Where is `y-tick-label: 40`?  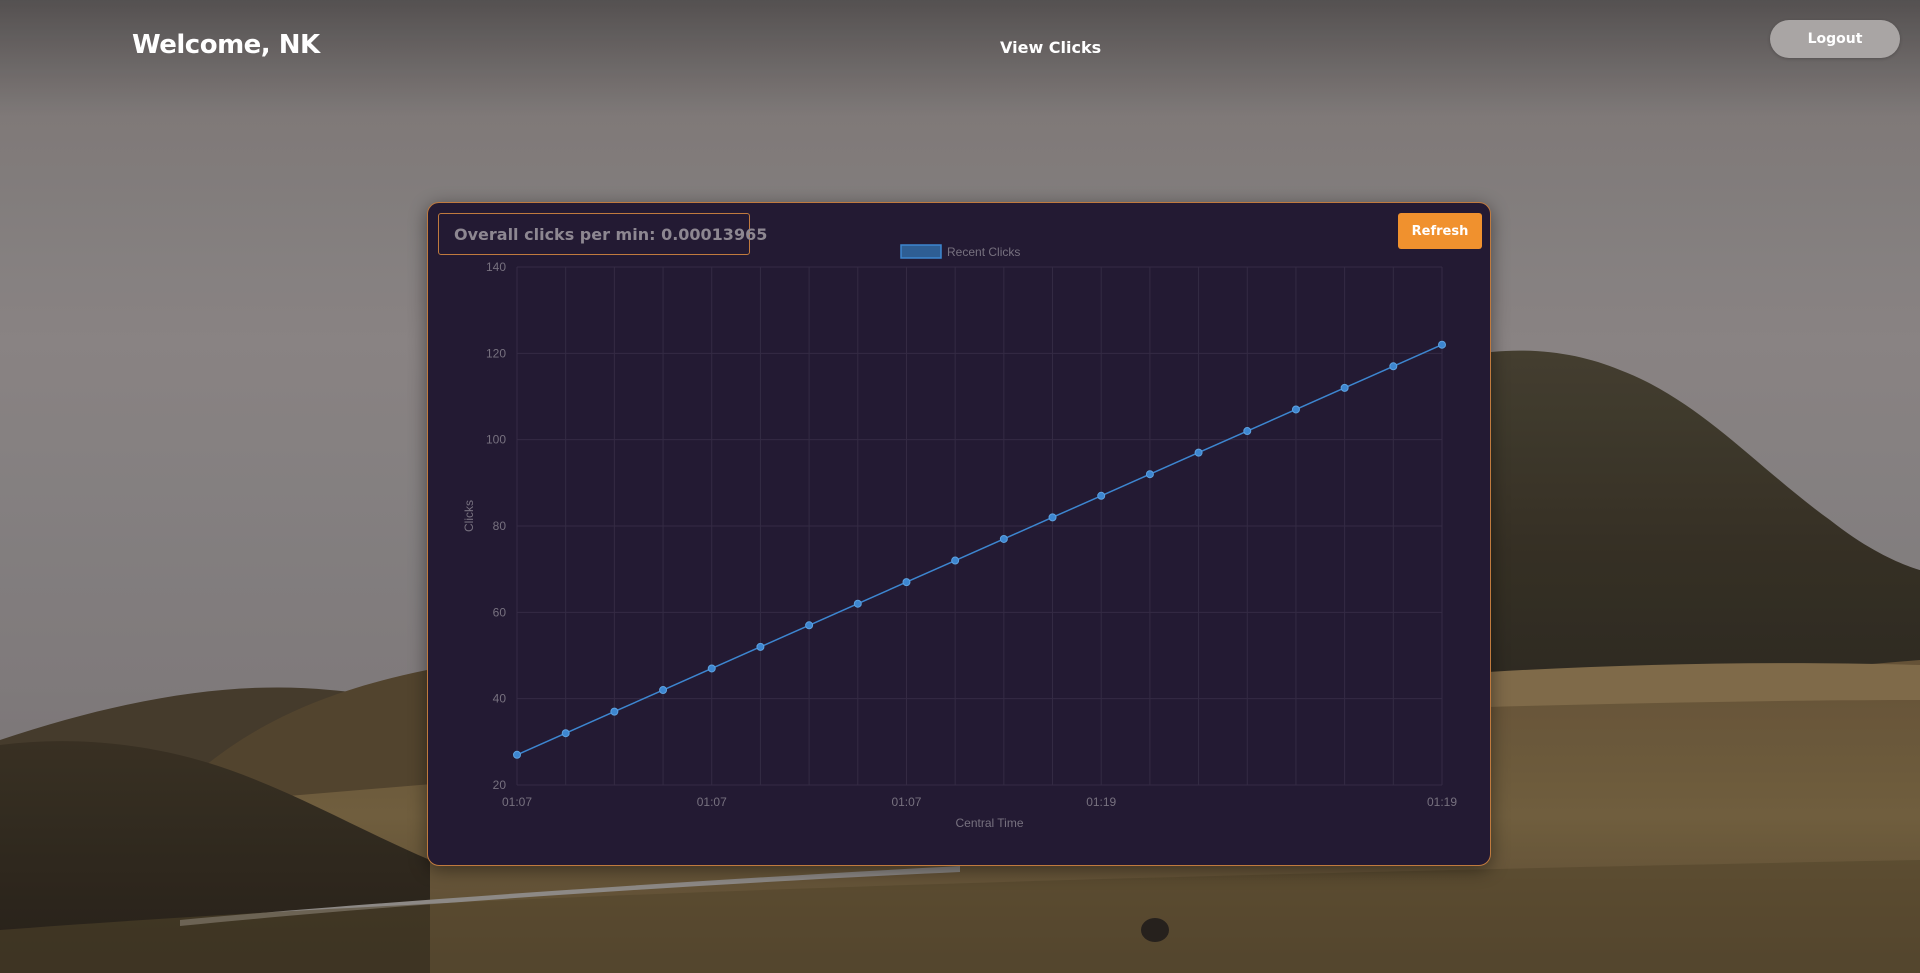
y-tick-label: 40 is located at coordinates (500, 699).